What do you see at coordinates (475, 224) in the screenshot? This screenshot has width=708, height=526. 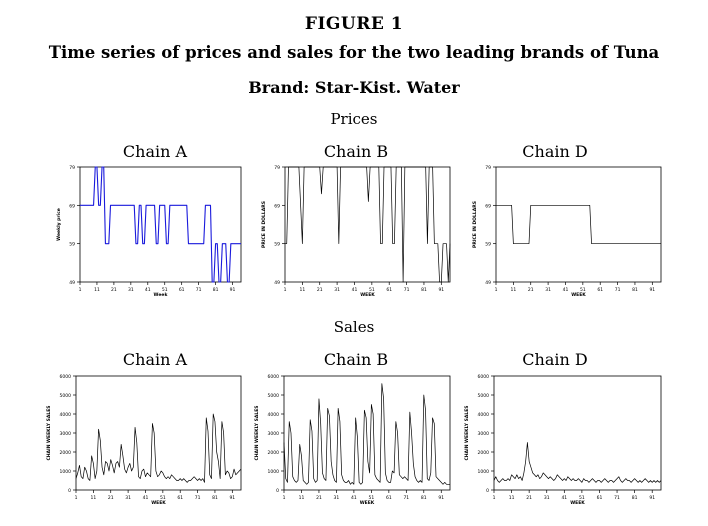 I see `y-axis-label: PRICE IN DOLLARS` at bounding box center [475, 224].